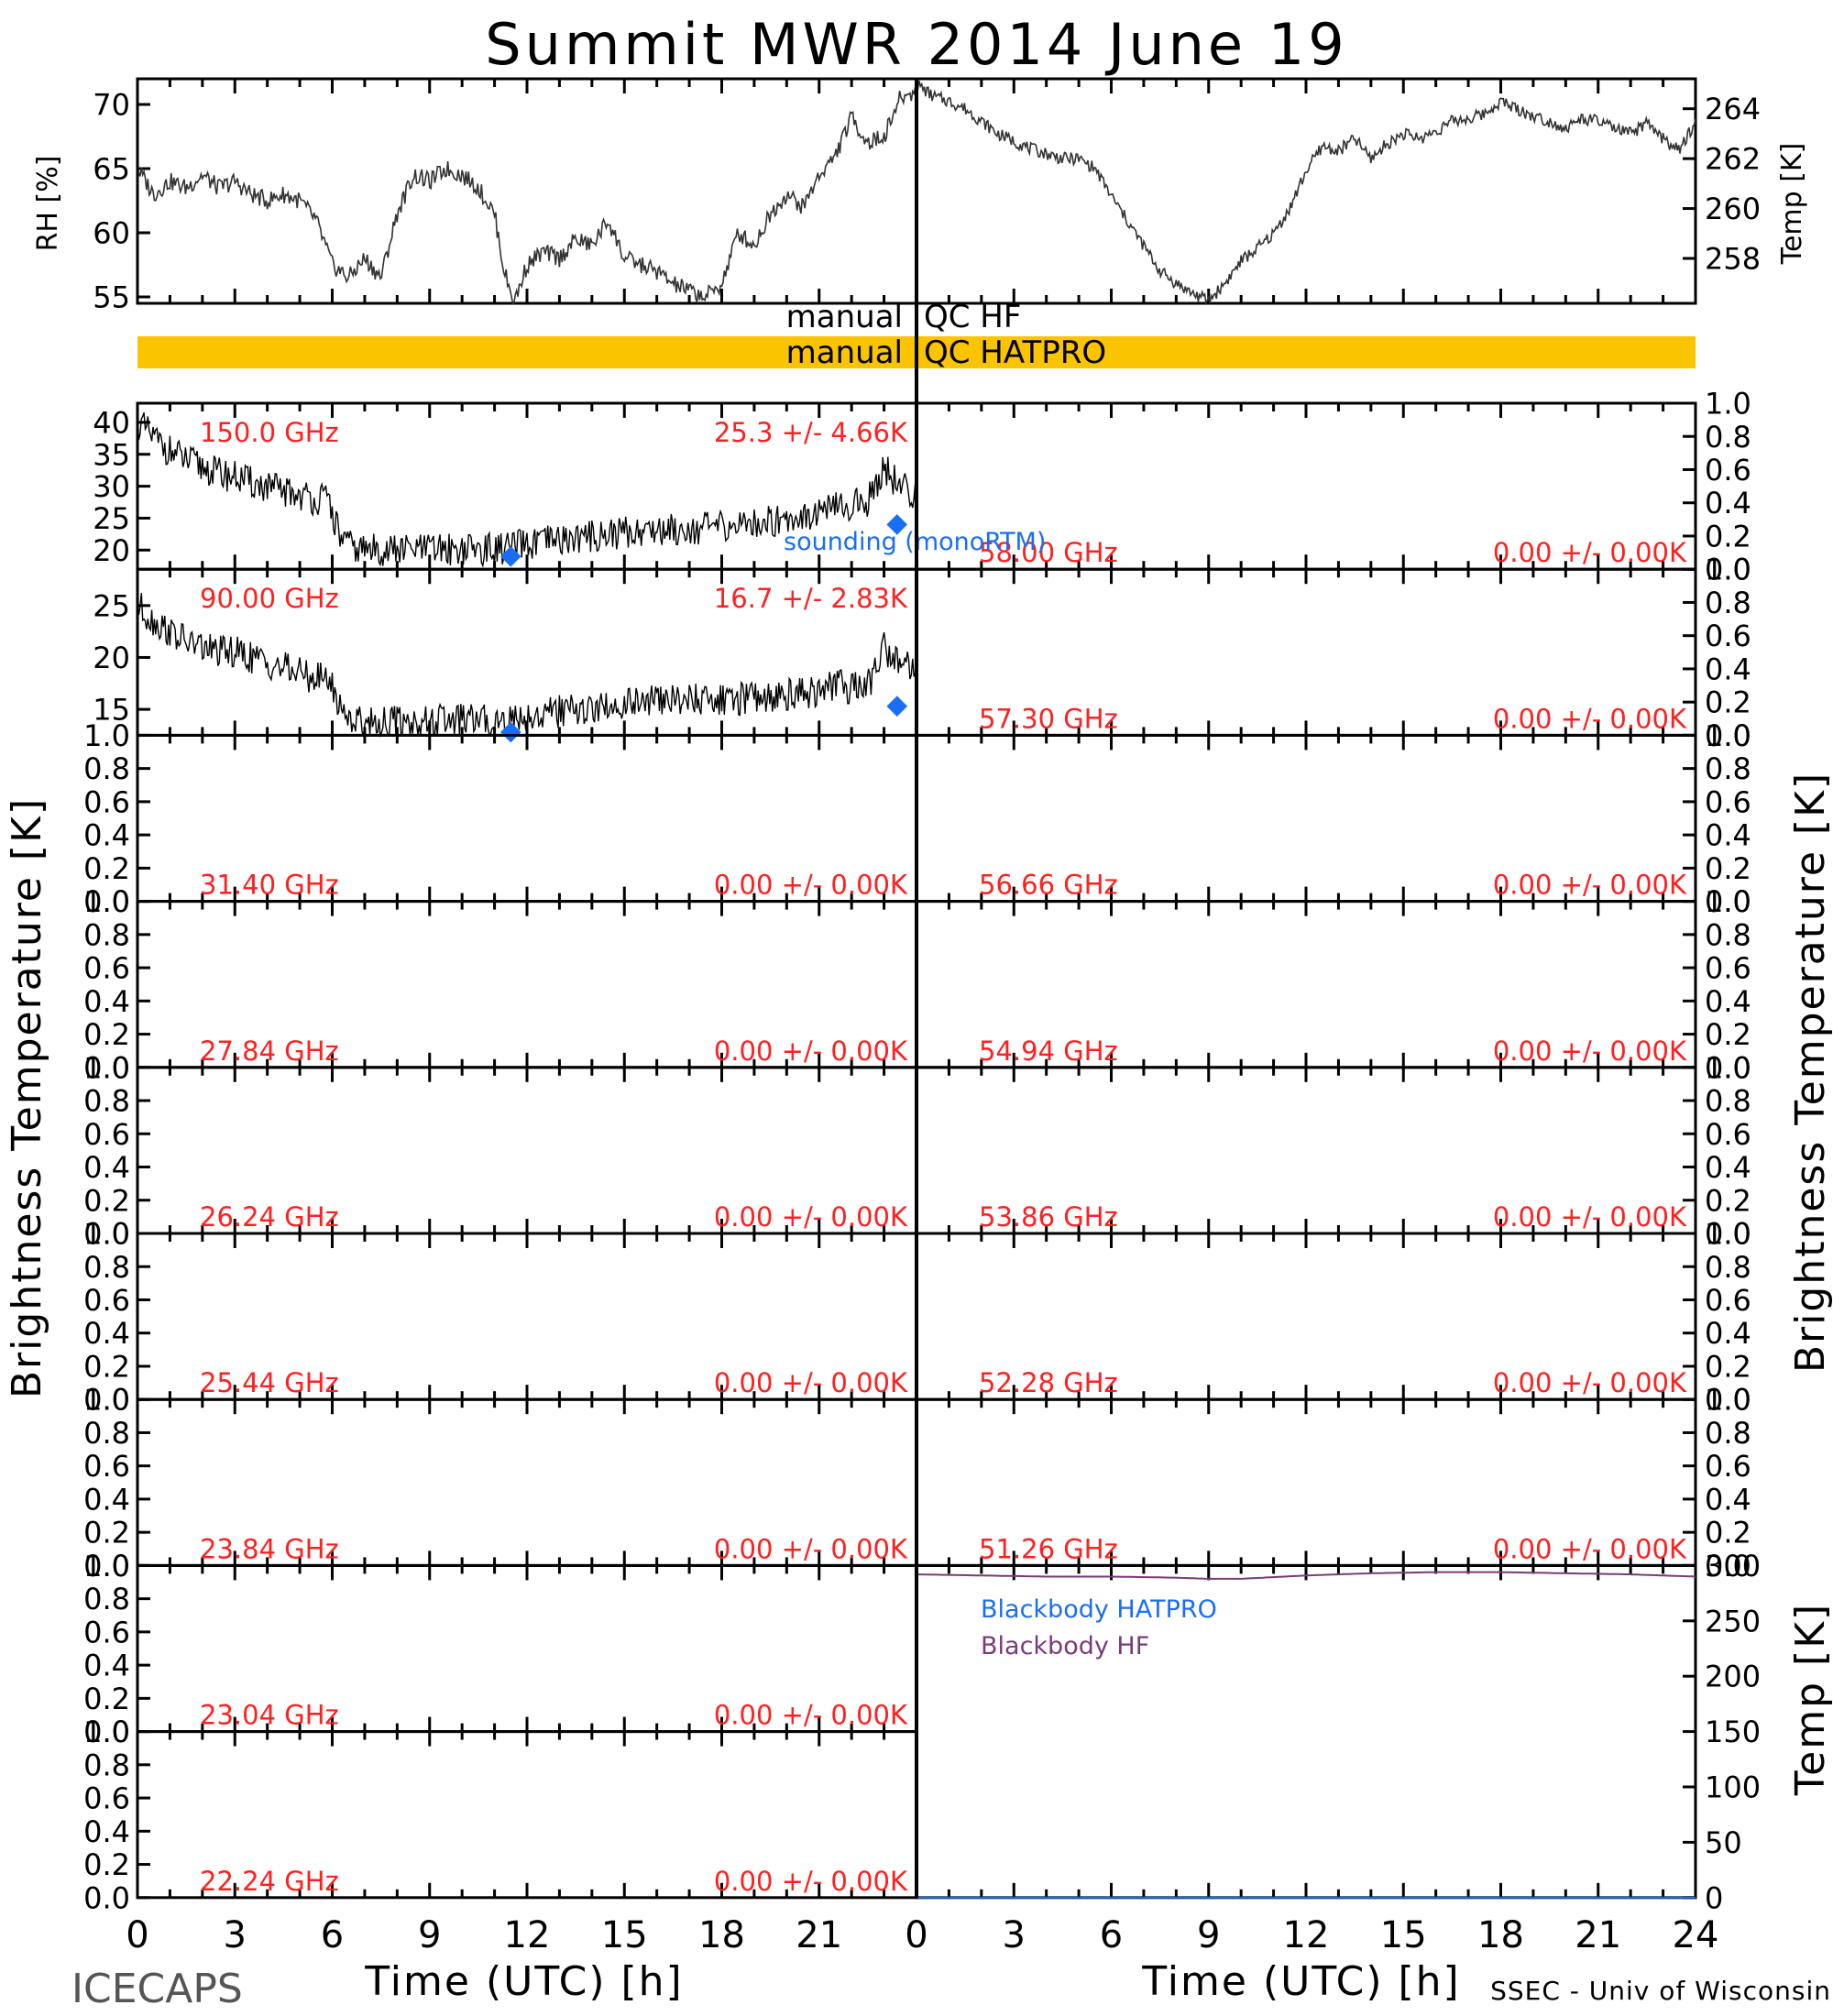  What do you see at coordinates (844, 352) in the screenshot?
I see `qc-hatpro-left-label: manual` at bounding box center [844, 352].